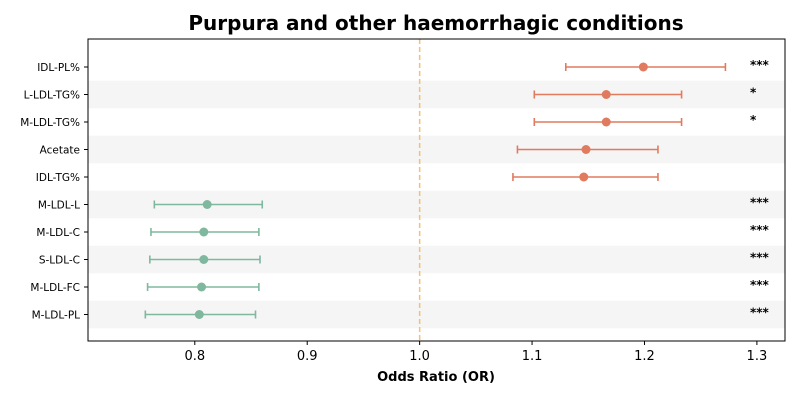  Describe the element at coordinates (60, 151) in the screenshot. I see `y-tick-label: Acetate` at that location.